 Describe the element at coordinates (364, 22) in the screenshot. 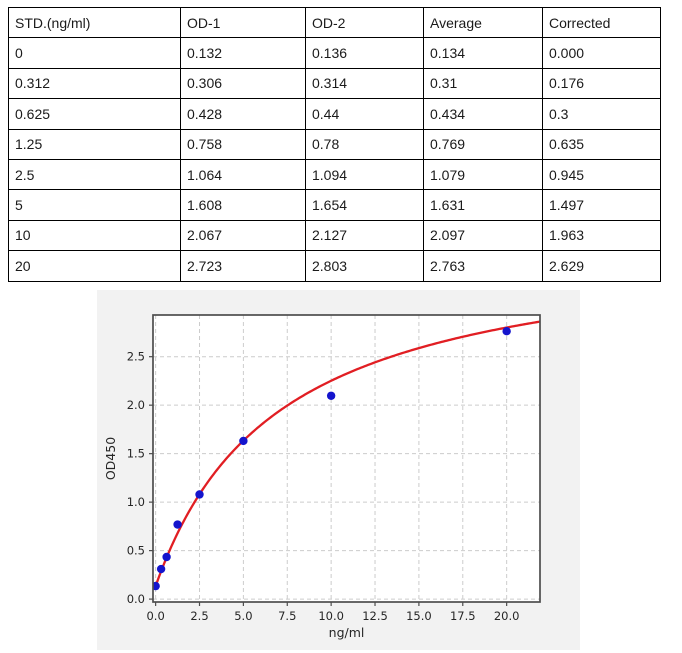

I see `column-header-od2: OD-2` at that location.